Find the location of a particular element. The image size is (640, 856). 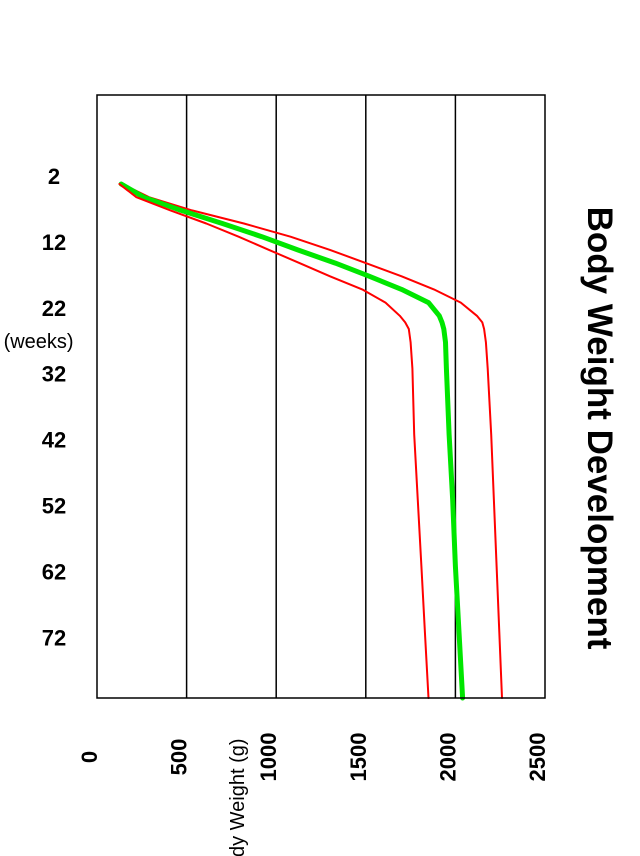

x-tick-label: 62 is located at coordinates (54, 571).